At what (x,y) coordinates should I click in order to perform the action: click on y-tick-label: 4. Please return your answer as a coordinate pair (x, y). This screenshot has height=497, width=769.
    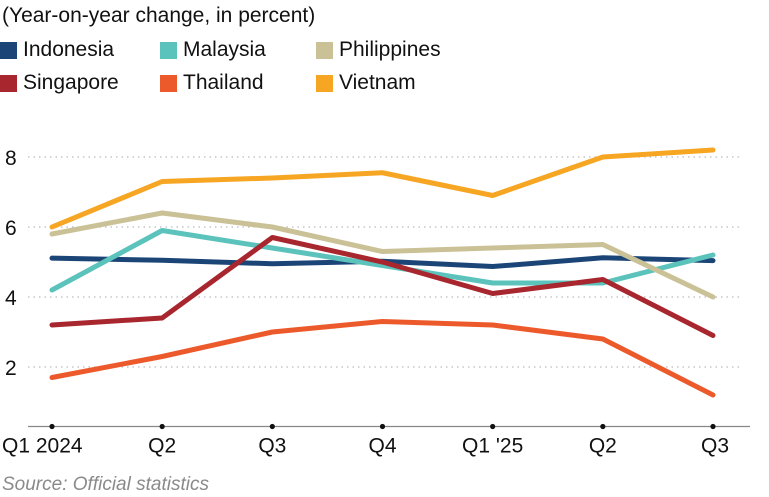
    Looking at the image, I should click on (11, 298).